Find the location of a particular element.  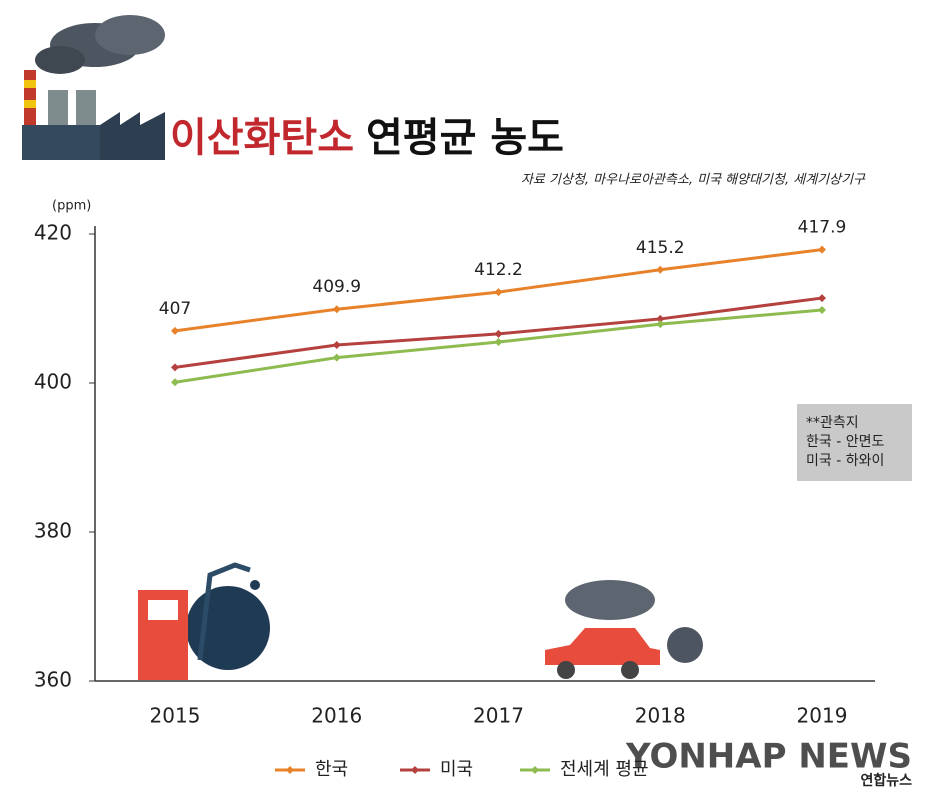

y-tick-label: 420 is located at coordinates (53, 233).